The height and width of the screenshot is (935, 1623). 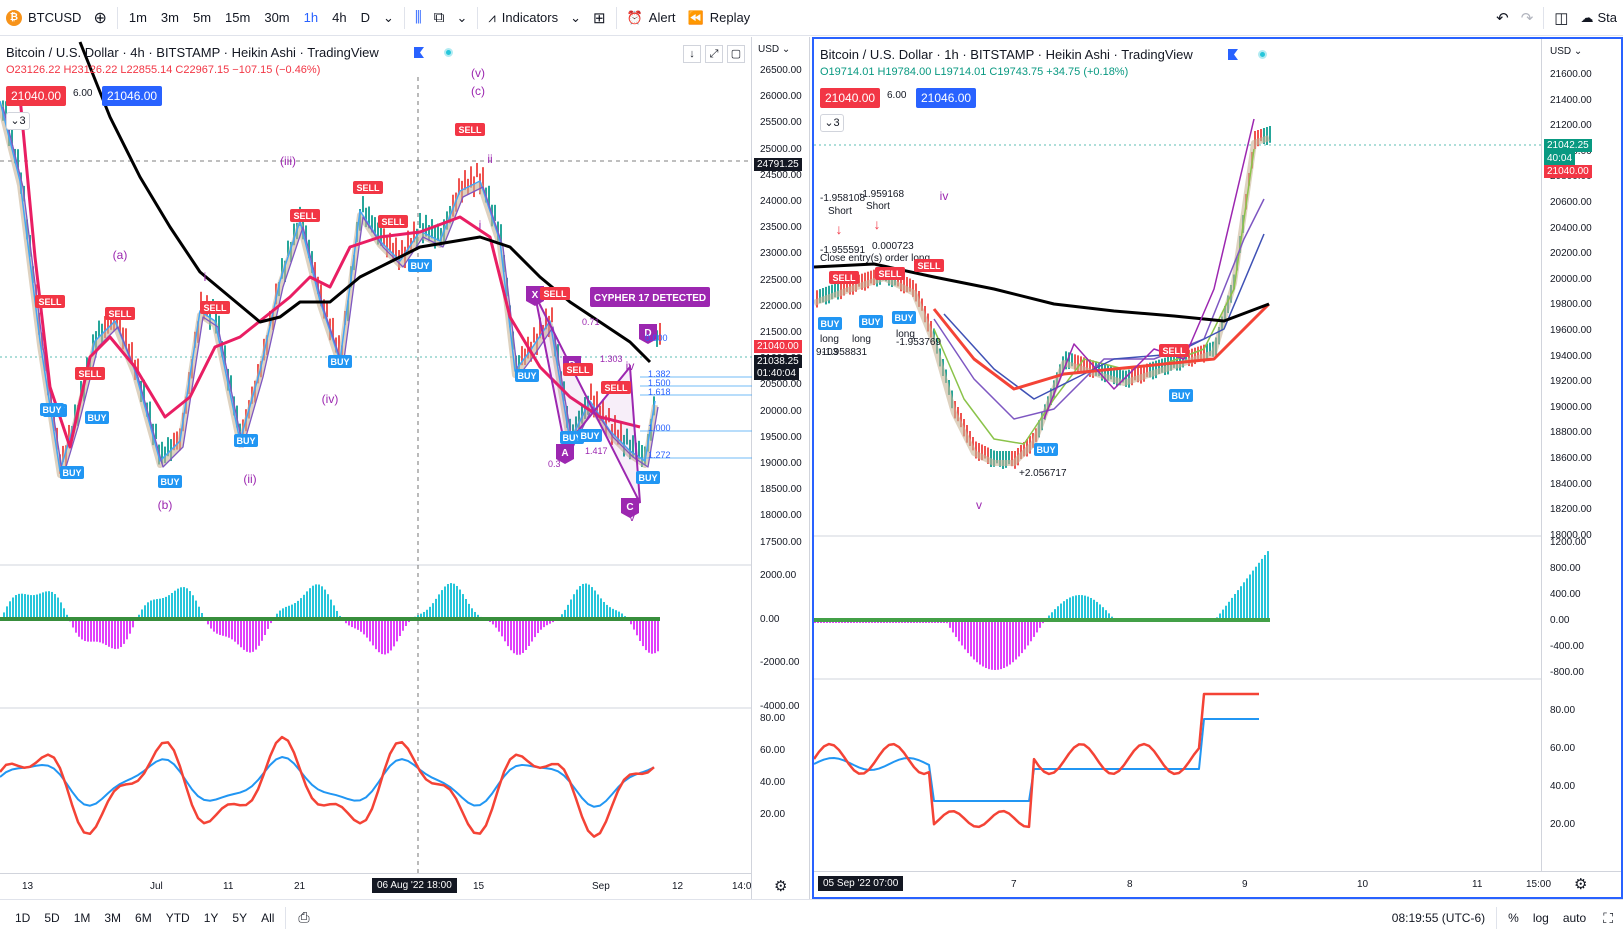 What do you see at coordinates (659, 392) in the screenshot?
I see `fib-label: 1.618` at bounding box center [659, 392].